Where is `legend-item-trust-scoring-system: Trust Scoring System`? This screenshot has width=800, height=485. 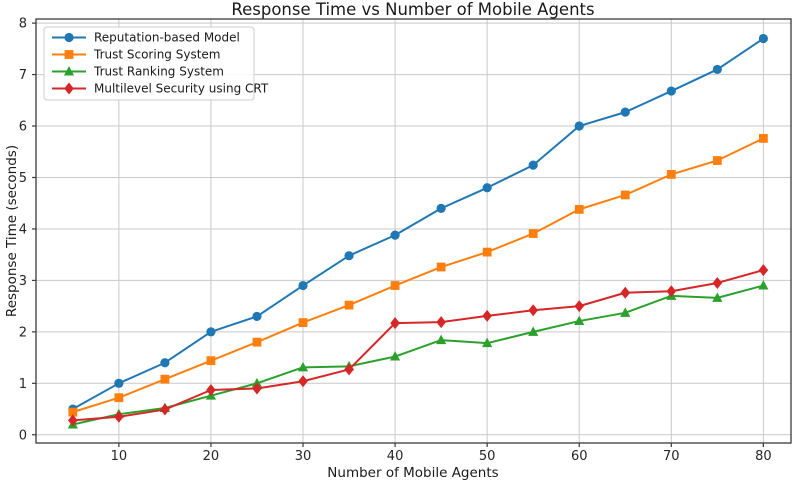
legend-item-trust-scoring-system: Trust Scoring System is located at coordinates (136, 55).